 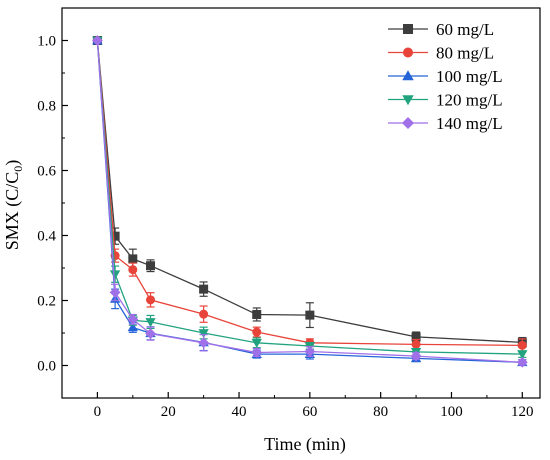 I want to click on legend-label: 100 mg/L, so click(x=469, y=76).